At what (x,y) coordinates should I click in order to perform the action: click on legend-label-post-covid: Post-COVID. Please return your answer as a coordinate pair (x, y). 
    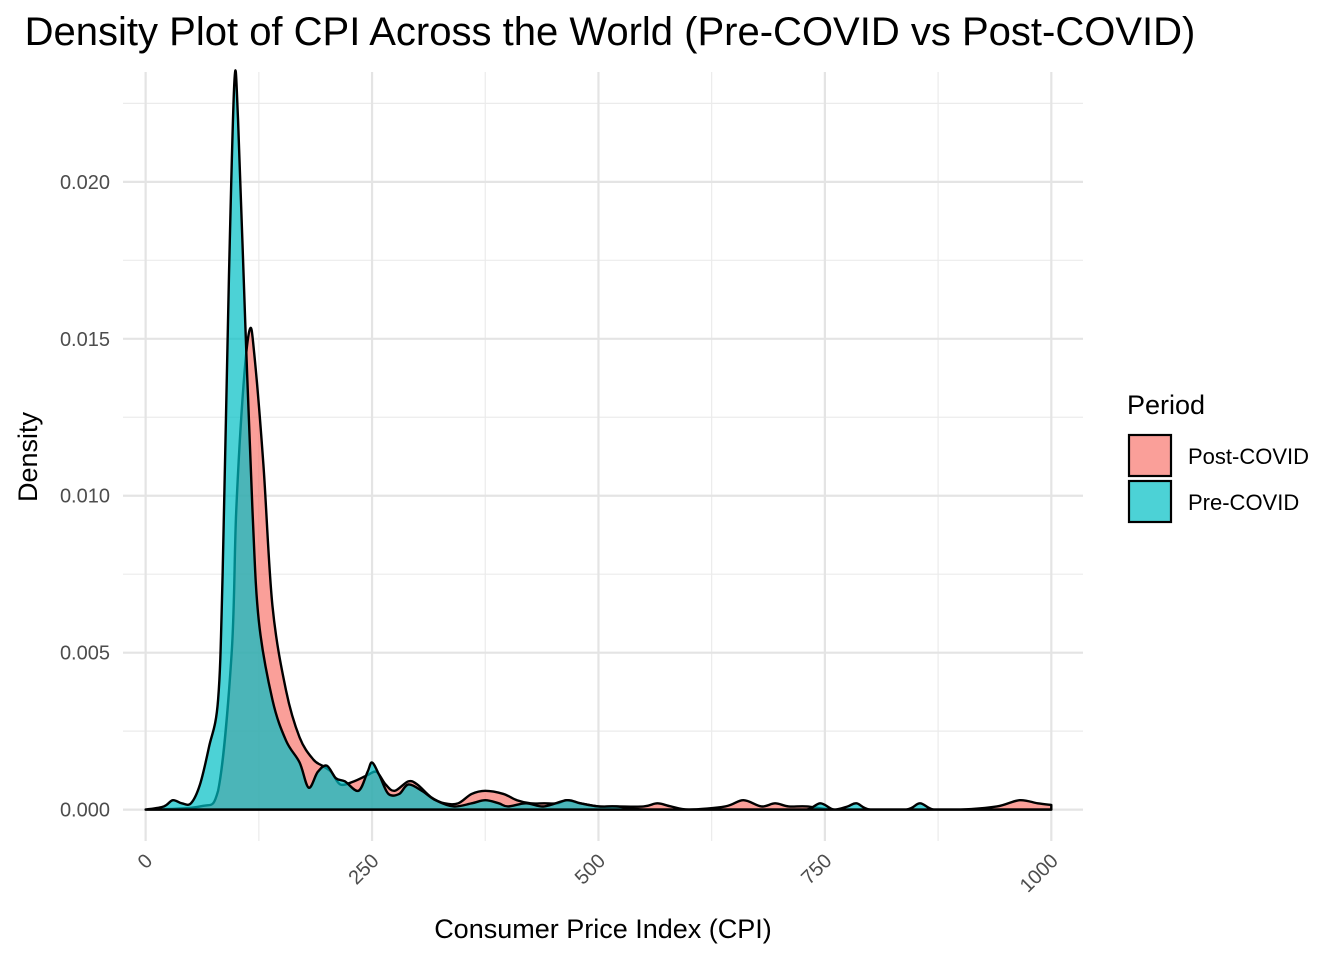
    Looking at the image, I should click on (1248, 456).